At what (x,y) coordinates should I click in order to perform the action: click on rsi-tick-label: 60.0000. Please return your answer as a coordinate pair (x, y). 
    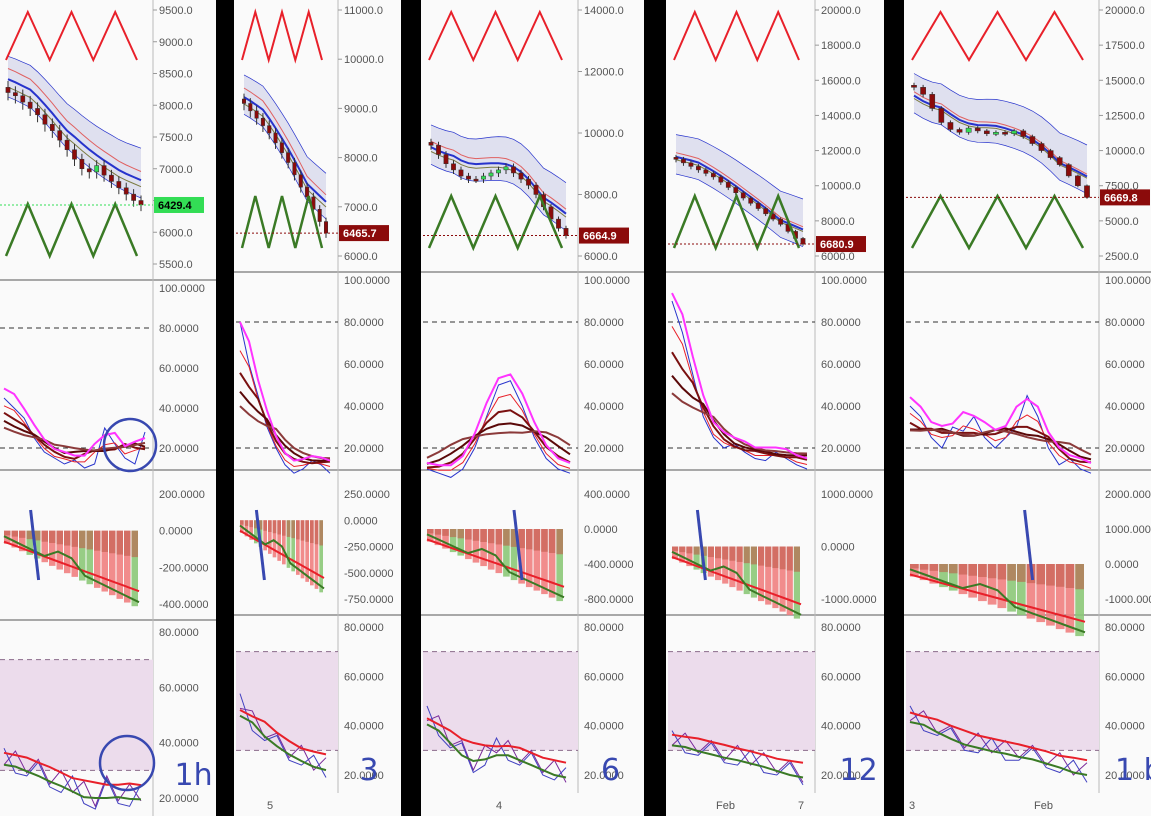
    Looking at the image, I should click on (1125, 677).